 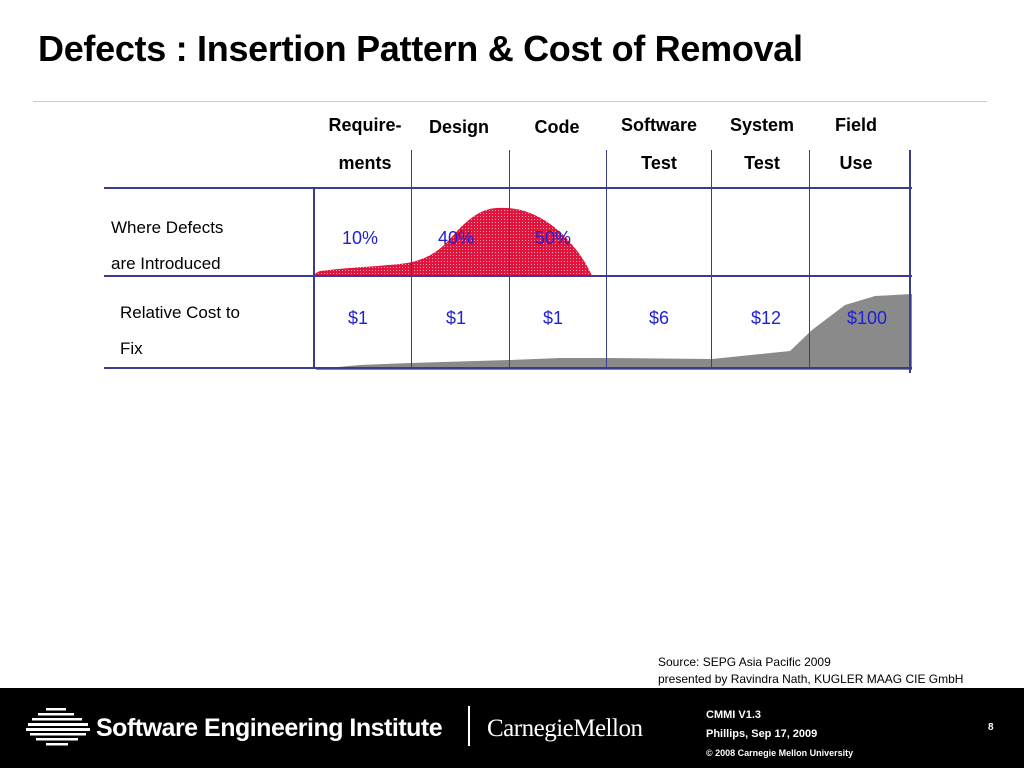 I want to click on column-header-line1: Design, so click(x=458, y=127).